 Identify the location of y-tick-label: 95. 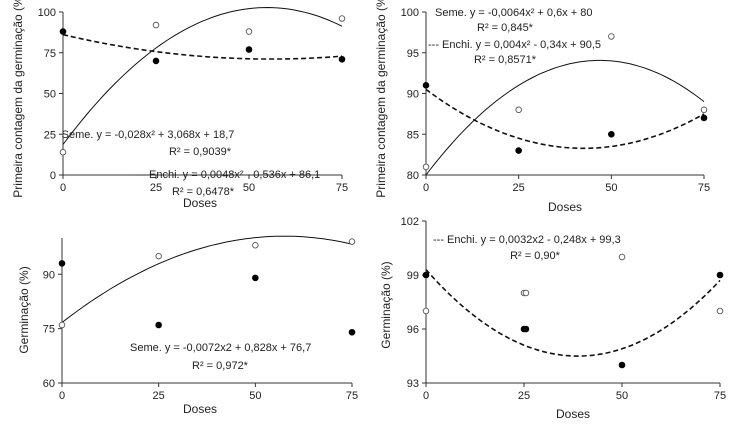
(413, 54).